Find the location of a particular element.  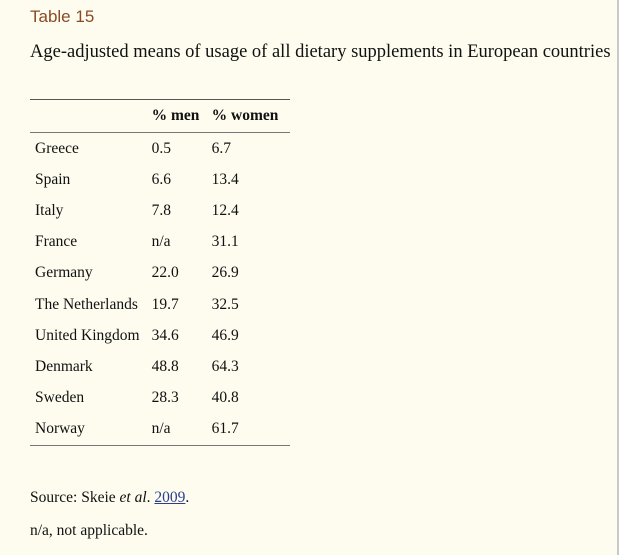

cell-men: 48.8 is located at coordinates (165, 366).